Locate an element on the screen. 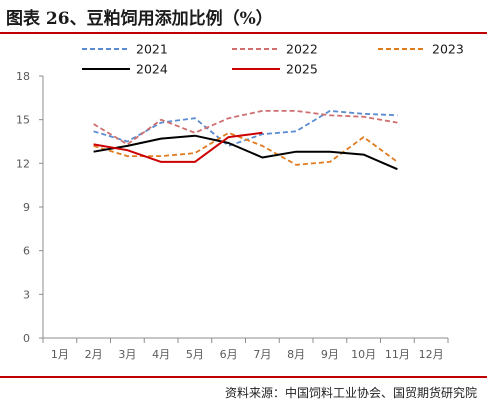 The width and height of the screenshot is (487, 407). page-title: 图表 26、豆粕饲用添加比例（%） is located at coordinates (139, 19).